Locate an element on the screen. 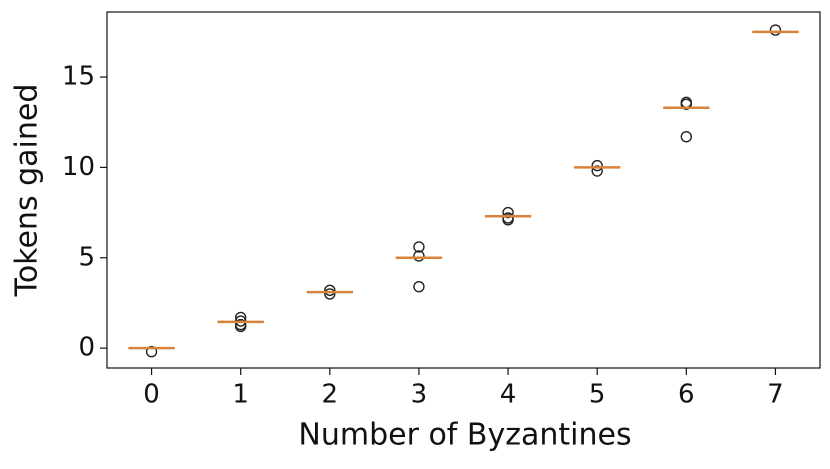 Image resolution: width=830 pixels, height=469 pixels. x-axis-label: Number of Byzantines is located at coordinates (464, 435).